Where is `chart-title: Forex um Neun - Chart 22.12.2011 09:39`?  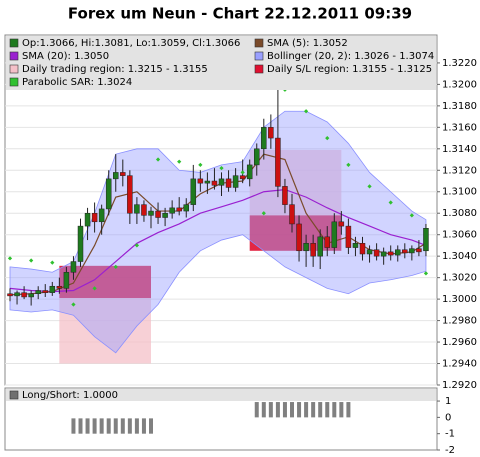
chart-title: Forex um Neun - Chart 22.12.2011 09:39 is located at coordinates (240, 14).